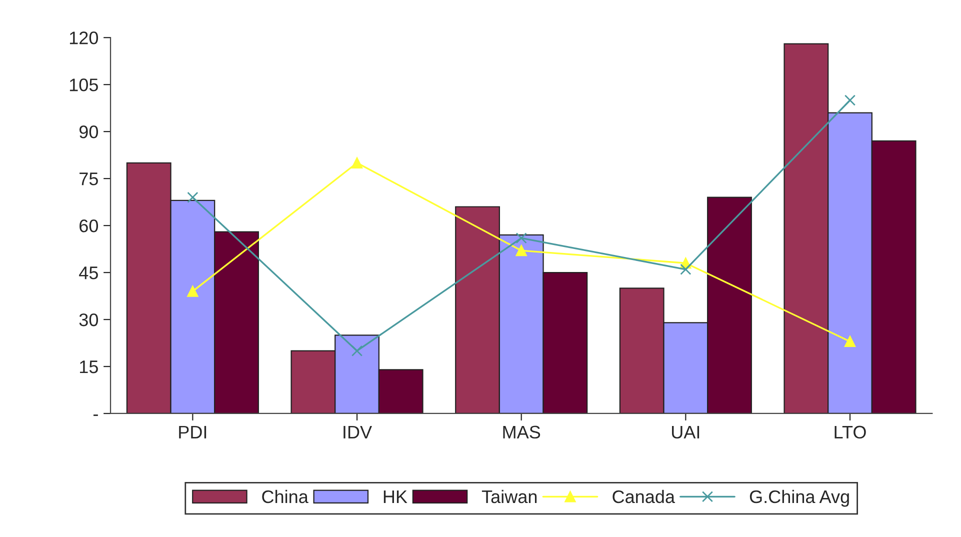 The width and height of the screenshot is (961, 537). Describe the element at coordinates (509, 497) in the screenshot. I see `legend-label: Taiwan` at that location.